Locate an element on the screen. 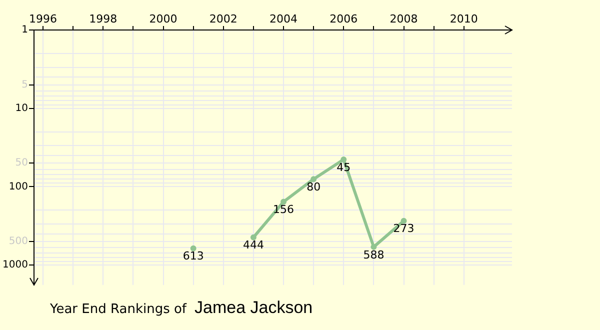 Image resolution: width=600 pixels, height=330 pixels. data-label: 80 is located at coordinates (313, 187).